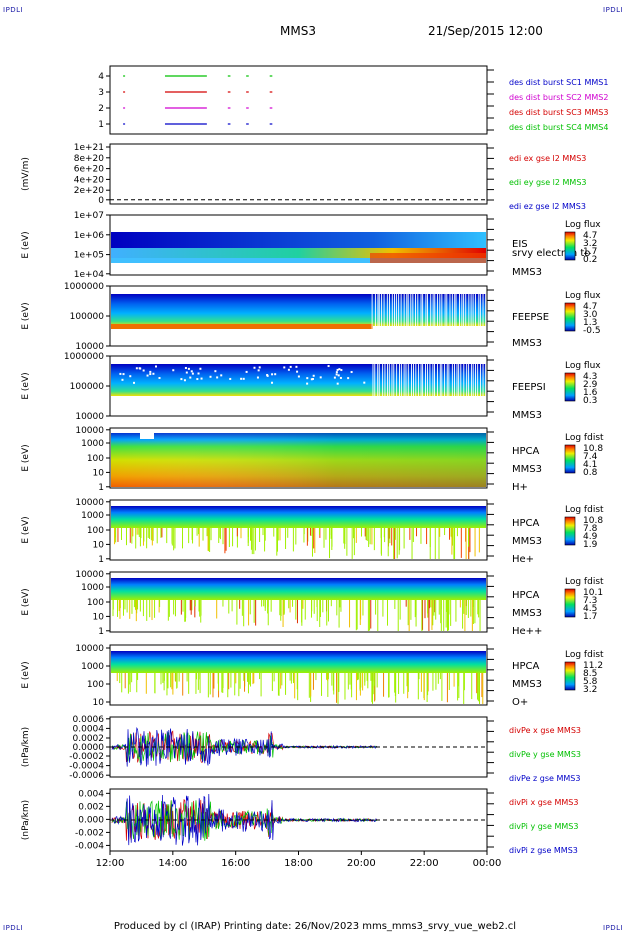 The width and height of the screenshot is (630, 934). What do you see at coordinates (89, 170) in the screenshot?
I see `edi-ytick-label: 6e+20` at bounding box center [89, 170].